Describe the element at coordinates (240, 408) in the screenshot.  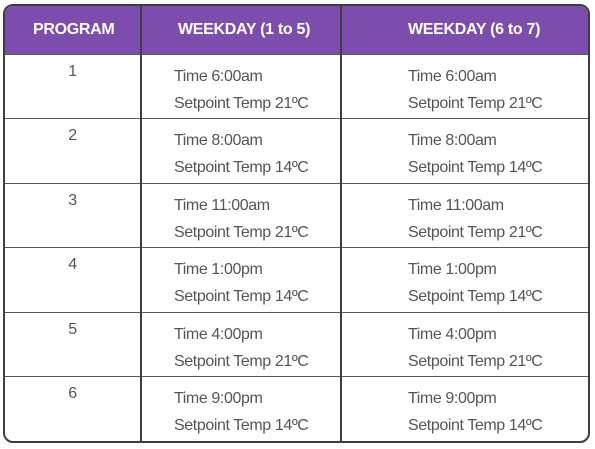
I see `weekday-schedule-cell: Time 9:00pm Setpoint Temp 14ºC` at that location.